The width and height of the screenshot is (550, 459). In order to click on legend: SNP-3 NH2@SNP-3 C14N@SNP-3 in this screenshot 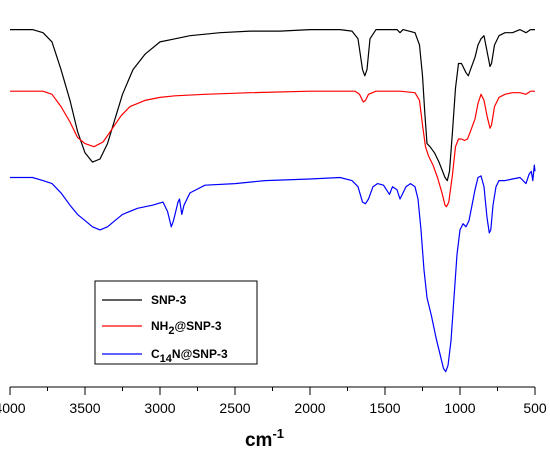, I will do `click(176, 322)`.